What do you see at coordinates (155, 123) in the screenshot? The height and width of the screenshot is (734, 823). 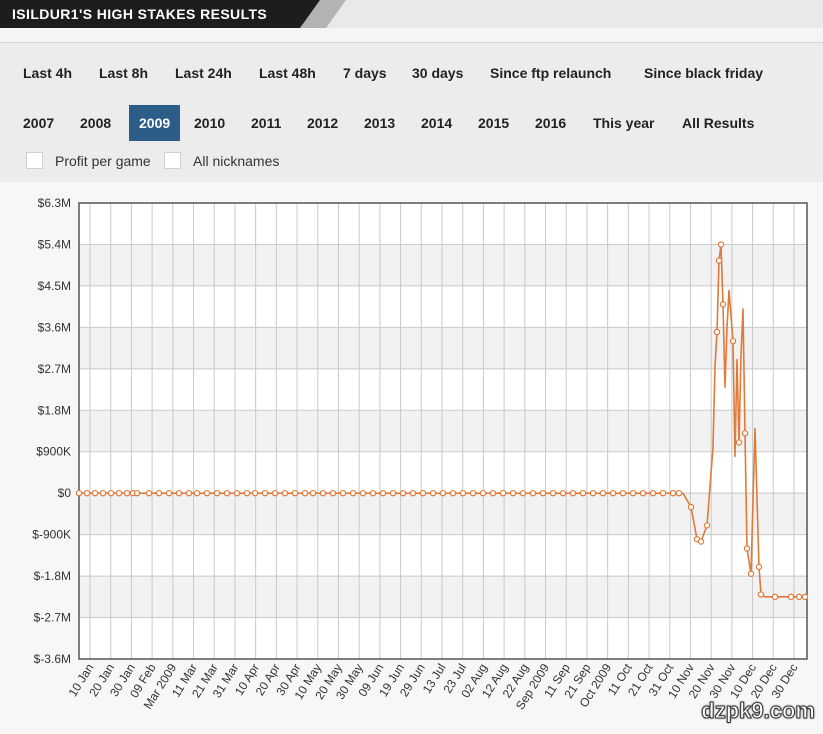 I see `year-2009: 2009` at bounding box center [155, 123].